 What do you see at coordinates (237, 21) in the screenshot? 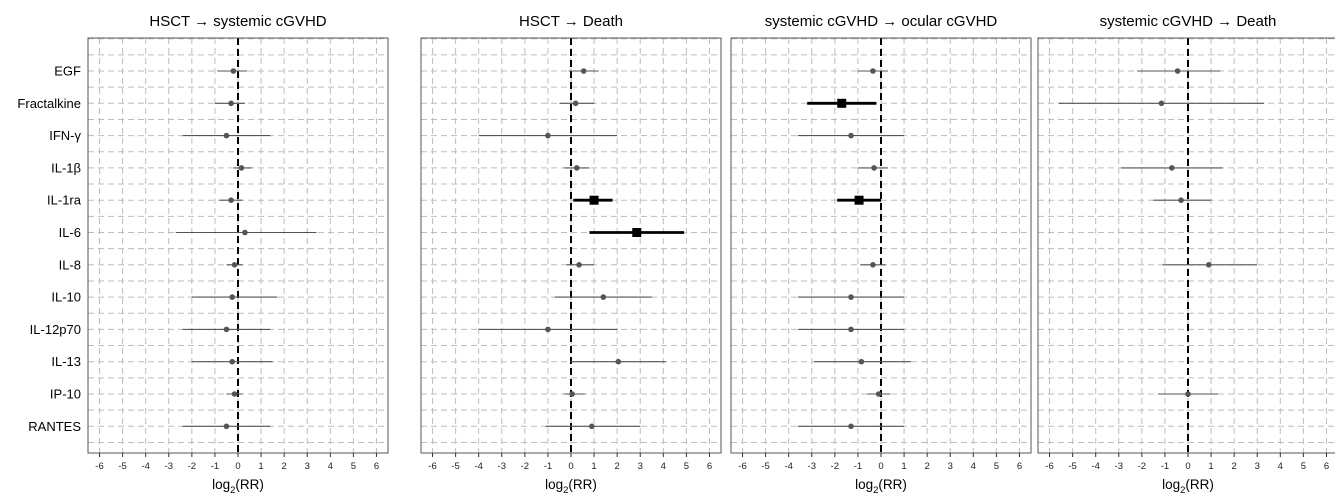
I see `panel-title: HSCT → systemic cGVHD` at bounding box center [237, 21].